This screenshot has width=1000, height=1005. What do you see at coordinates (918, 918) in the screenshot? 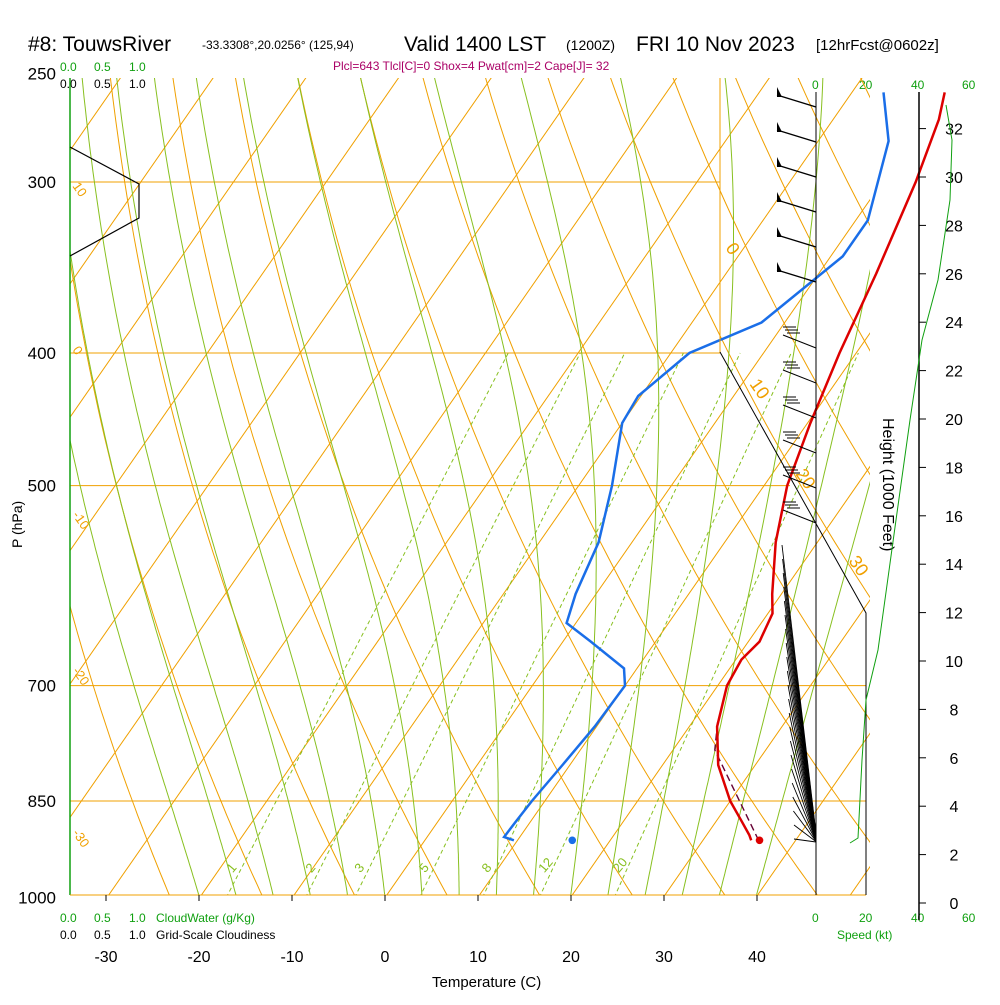
I see `speed-tick-bot-2: 40` at bounding box center [918, 918].